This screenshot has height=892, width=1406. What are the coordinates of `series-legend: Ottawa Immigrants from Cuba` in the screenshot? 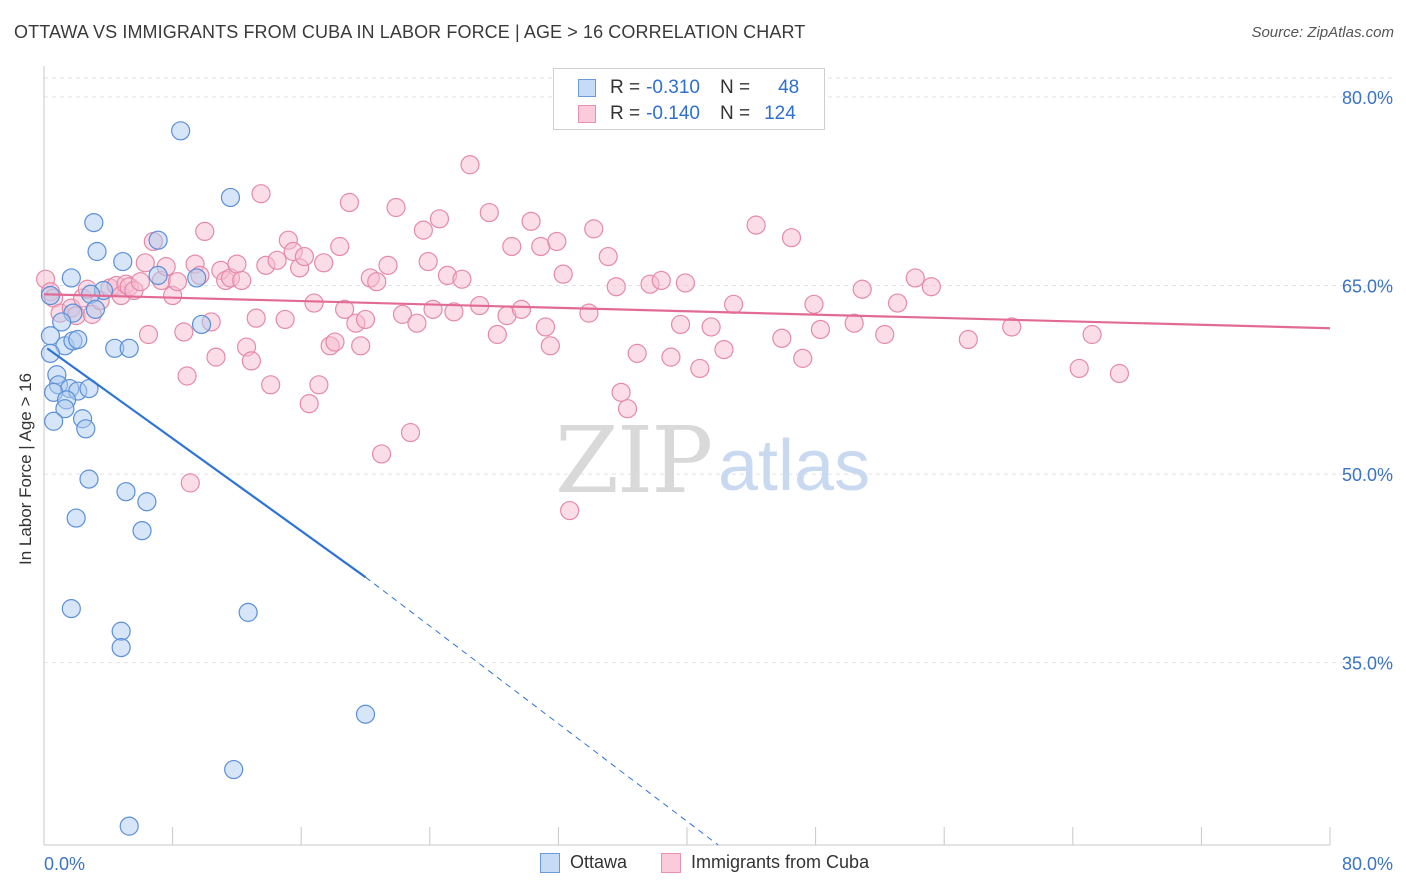 It's located at (721, 862).